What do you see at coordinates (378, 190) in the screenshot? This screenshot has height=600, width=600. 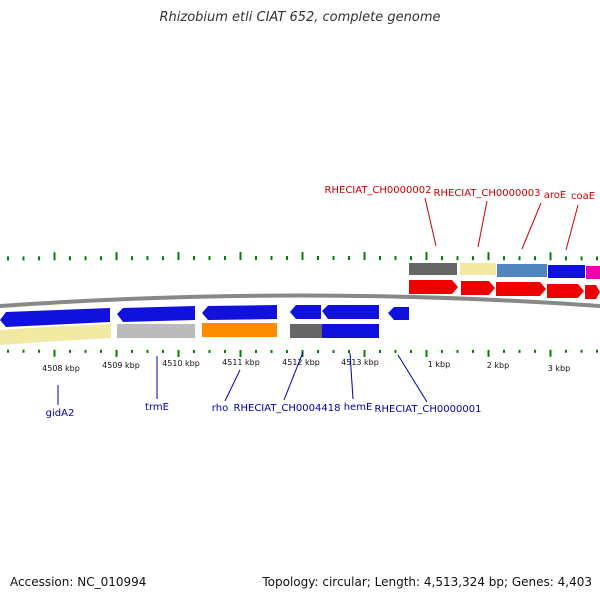 I see `gene-label: RHECIAT_CH0000002` at bounding box center [378, 190].